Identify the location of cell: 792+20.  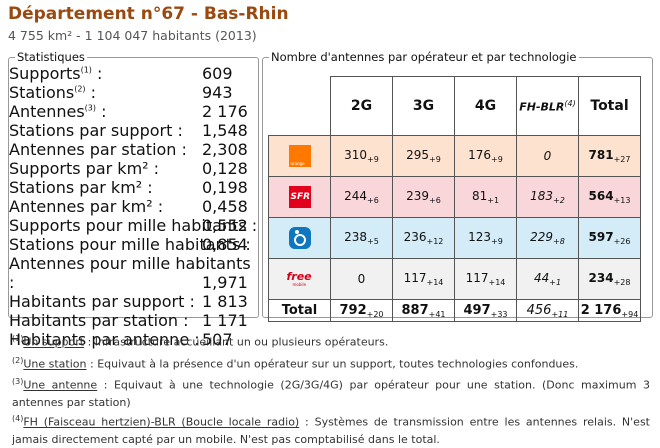
(361, 310).